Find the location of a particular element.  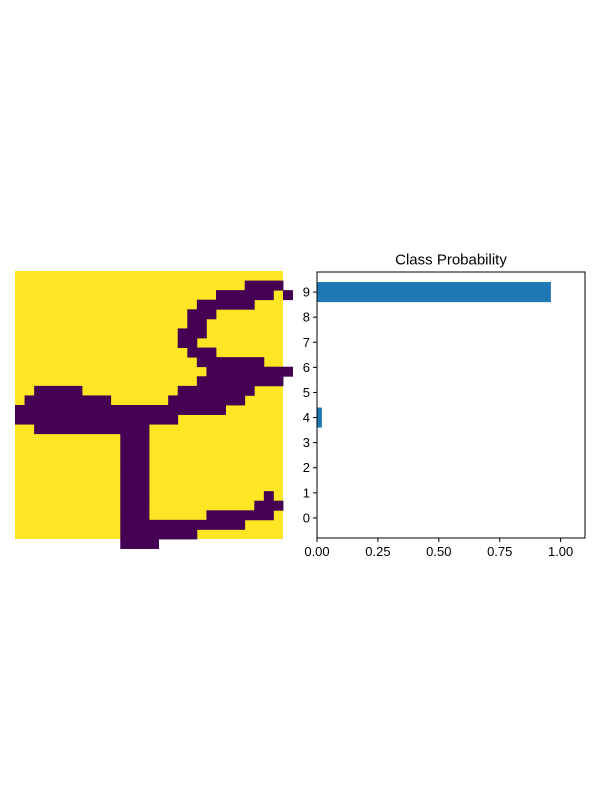

y-tick-label: 1 is located at coordinates (306, 492).